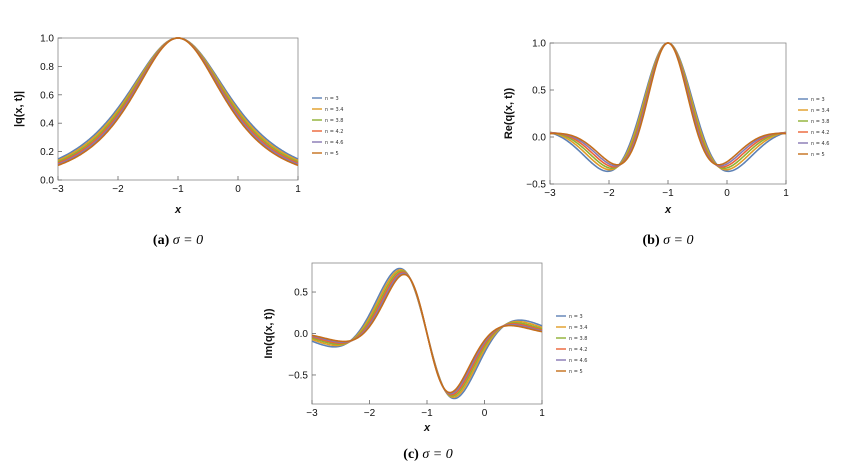 Image resolution: width=849 pixels, height=469 pixels. Describe the element at coordinates (47, 152) in the screenshot. I see `y-tick-label: 0.2` at that location.